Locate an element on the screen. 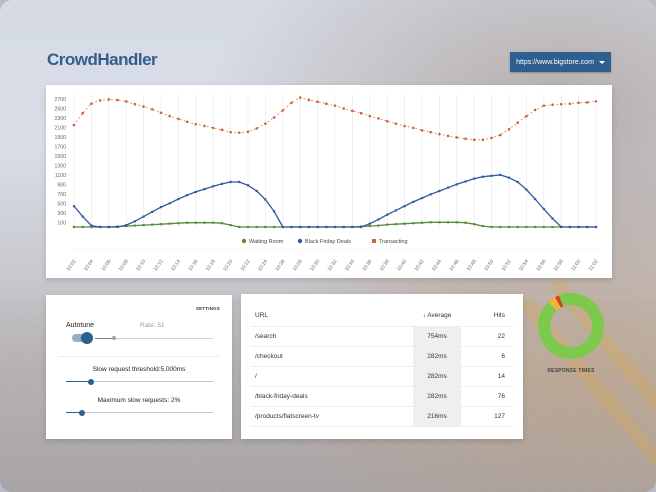 The image size is (656, 492). threshold-slider-thumb is located at coordinates (90, 381).